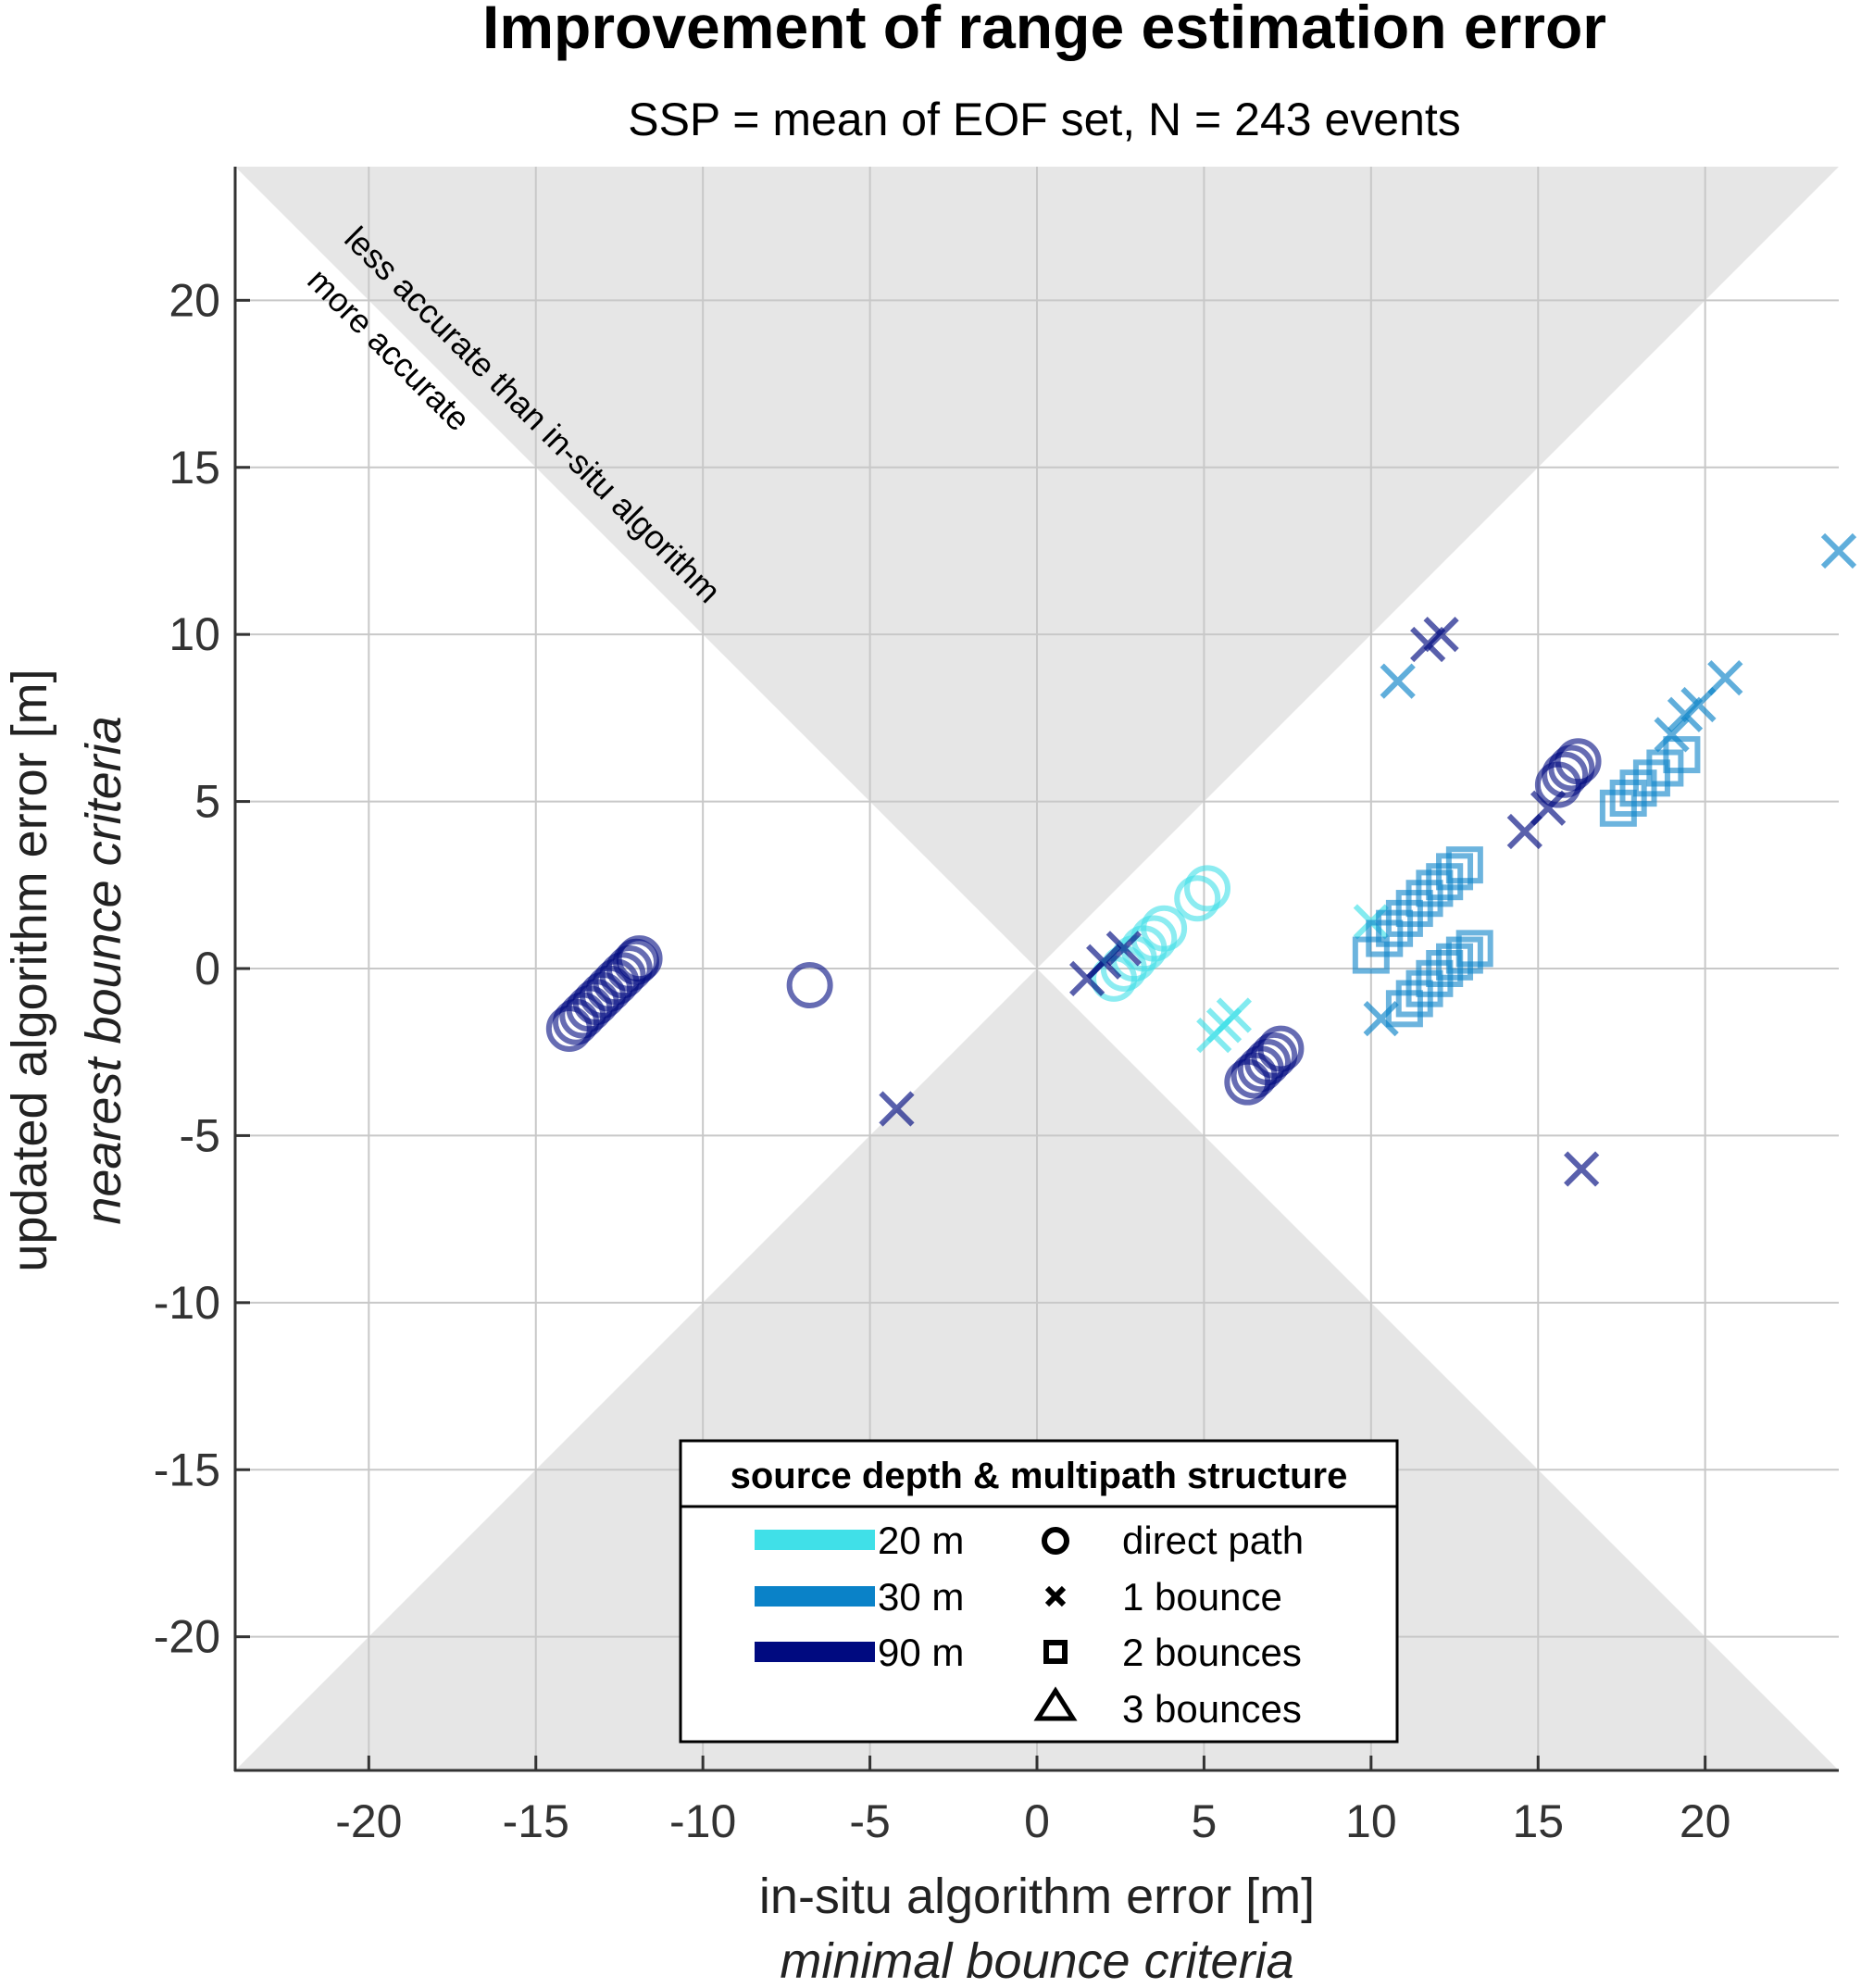 Image resolution: width=1861 pixels, height=1988 pixels. Describe the element at coordinates (1212, 1709) in the screenshot. I see `legend-label-3-bounces: 3 bounces` at that location.